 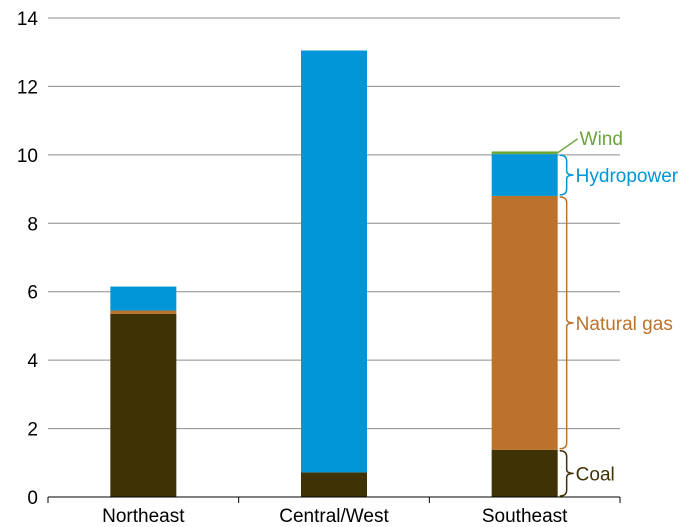 I want to click on coal-annotation-label: Coal, so click(x=595, y=474).